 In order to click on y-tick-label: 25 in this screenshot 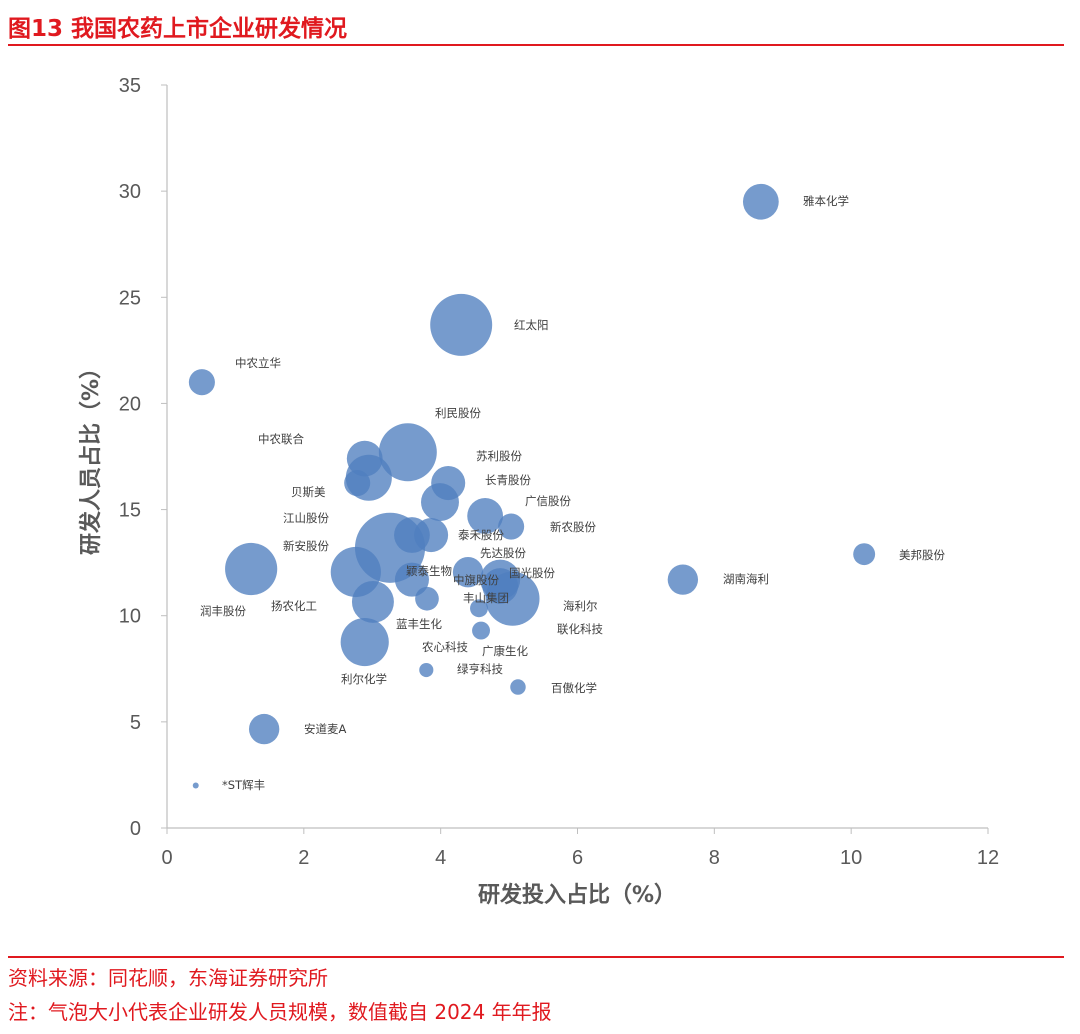, I will do `click(130, 298)`.